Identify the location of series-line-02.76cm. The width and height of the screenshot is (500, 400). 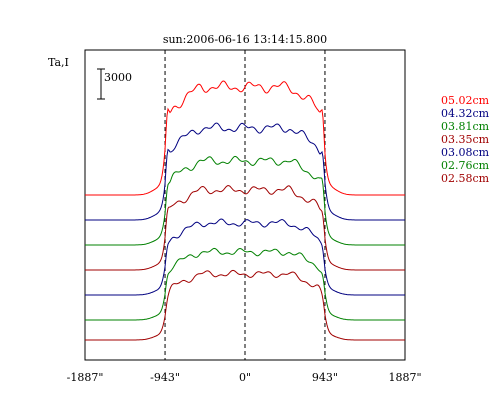
(245, 284).